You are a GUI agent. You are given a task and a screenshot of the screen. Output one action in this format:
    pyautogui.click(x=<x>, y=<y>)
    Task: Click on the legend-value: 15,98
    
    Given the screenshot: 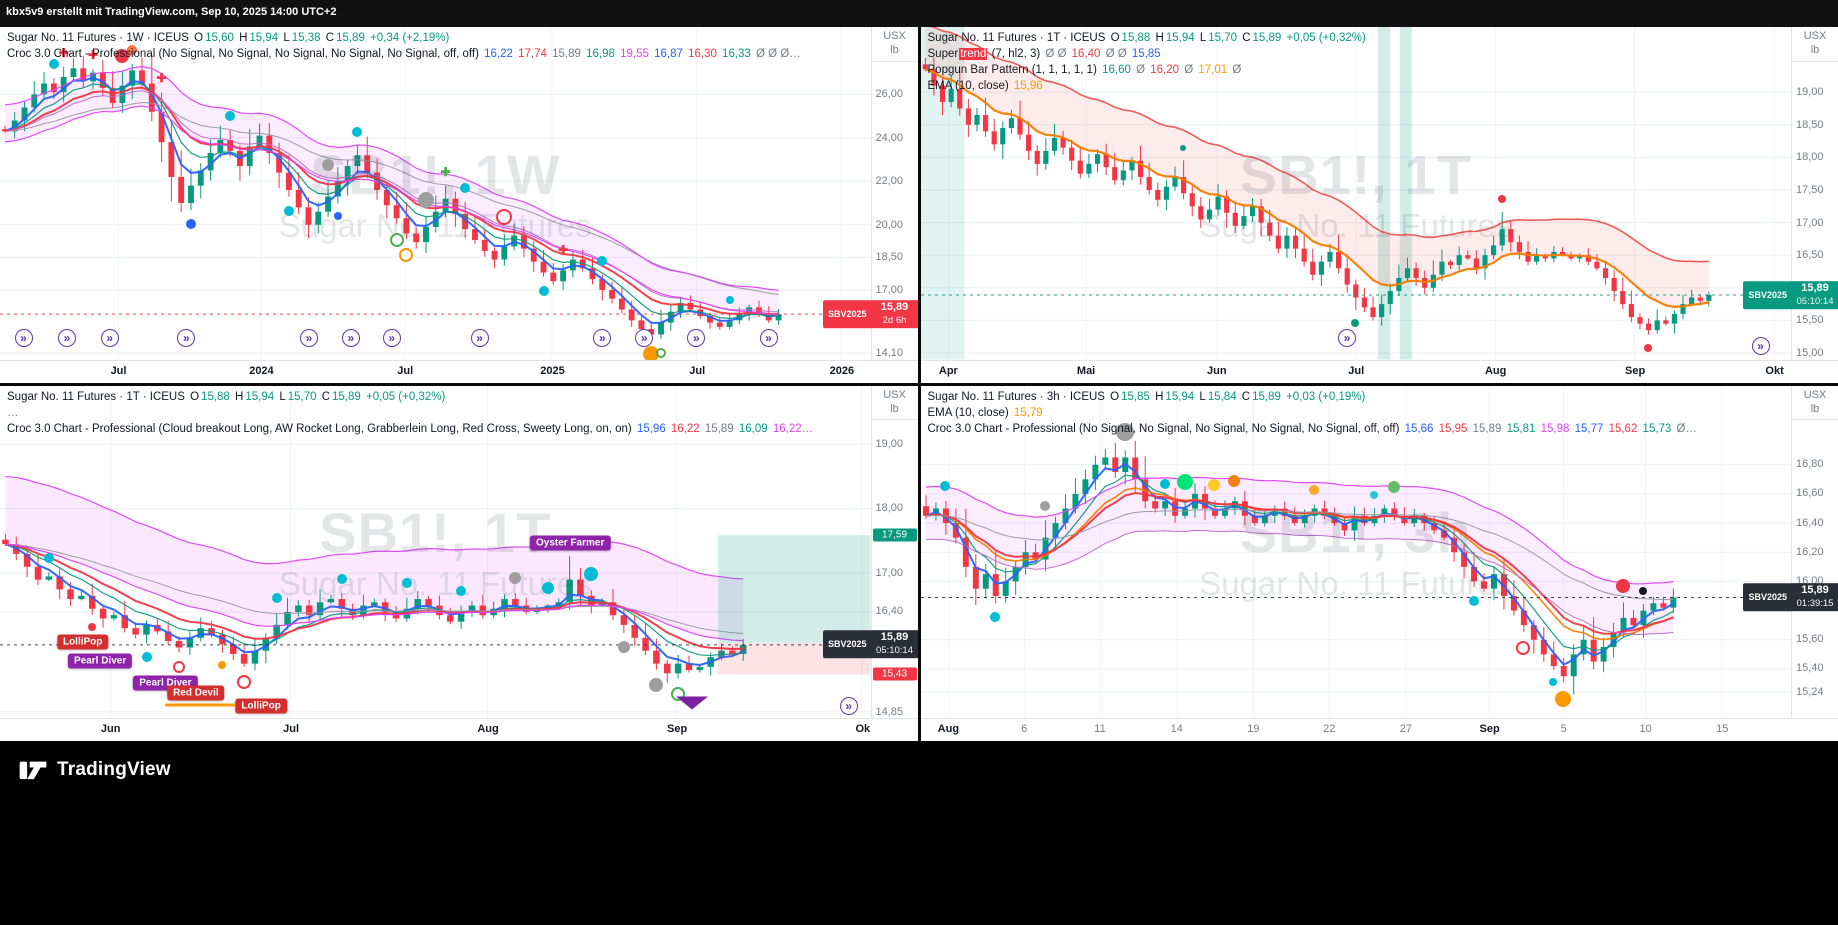 What is the action you would take?
    pyautogui.click(x=1556, y=428)
    